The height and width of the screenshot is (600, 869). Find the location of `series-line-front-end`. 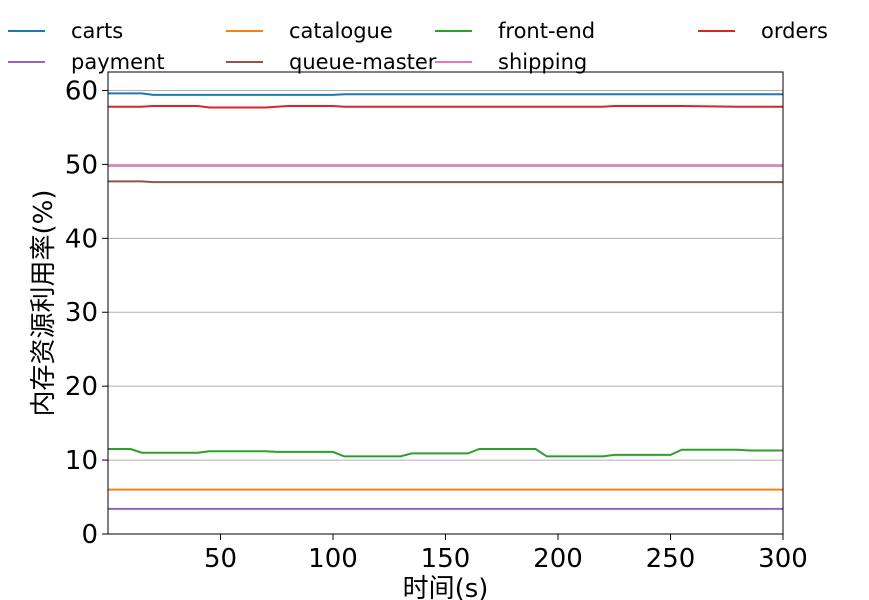

series-line-front-end is located at coordinates (445, 453).